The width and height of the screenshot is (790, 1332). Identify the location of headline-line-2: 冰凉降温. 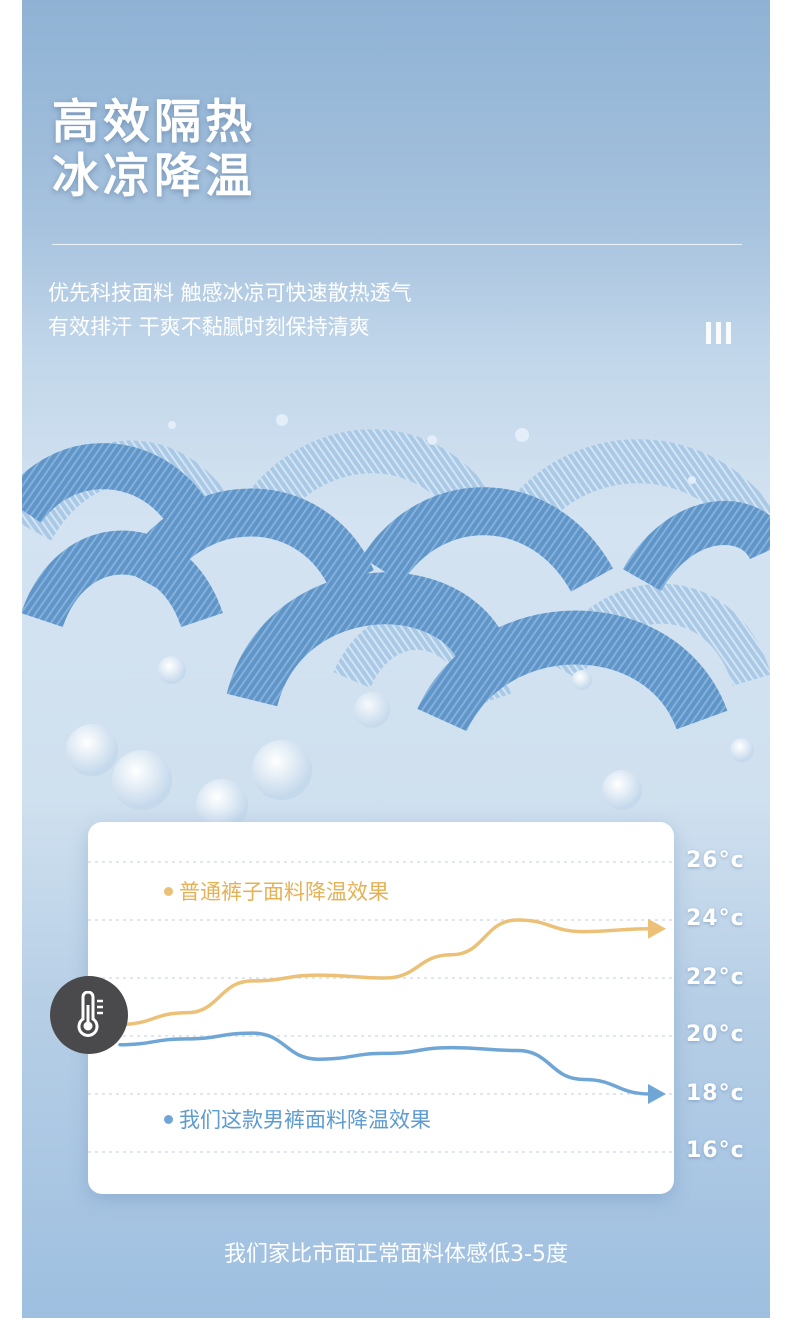
(154, 176).